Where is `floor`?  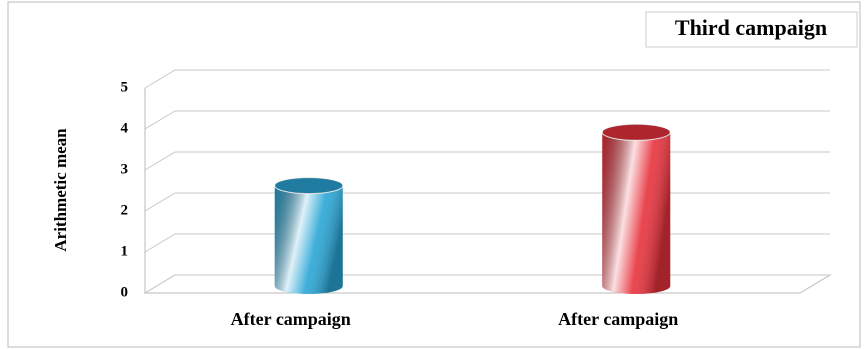 floor is located at coordinates (487, 284).